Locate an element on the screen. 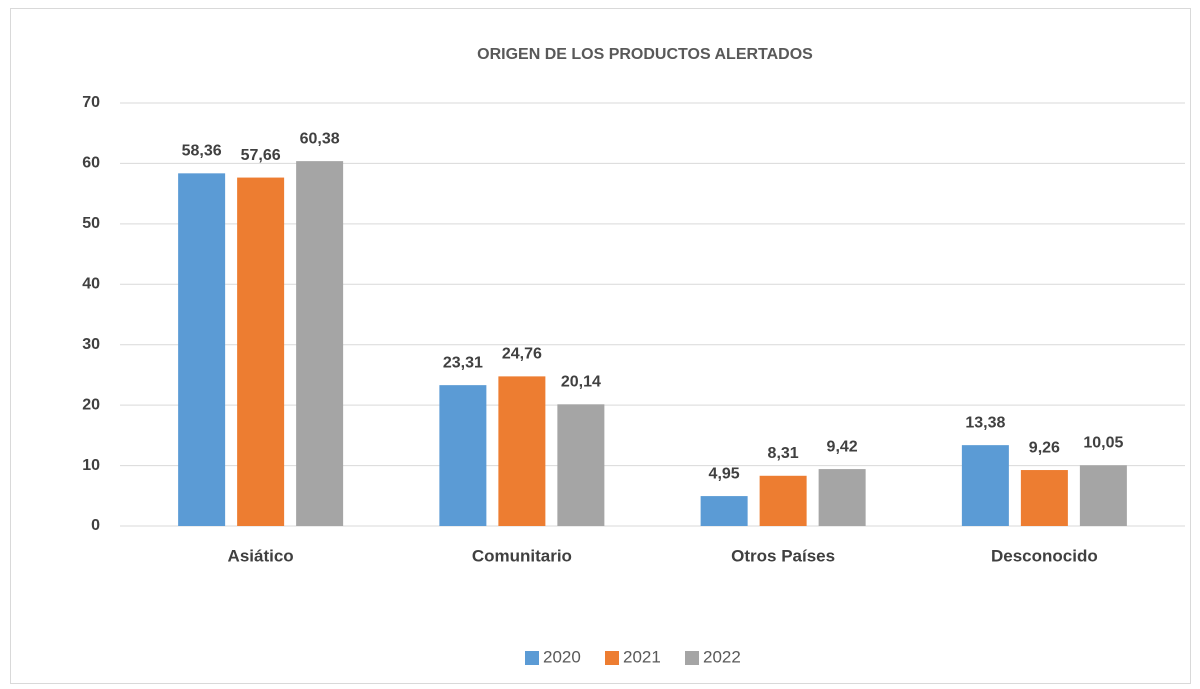 This screenshot has height=689, width=1200. y-tick-label: 70 is located at coordinates (91, 102).